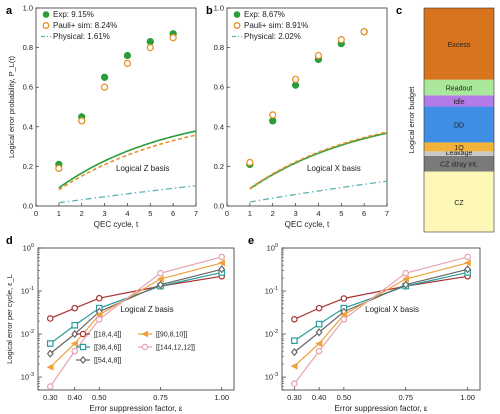 The image size is (500, 414). I want to click on panel-letter-e: e, so click(251, 241).